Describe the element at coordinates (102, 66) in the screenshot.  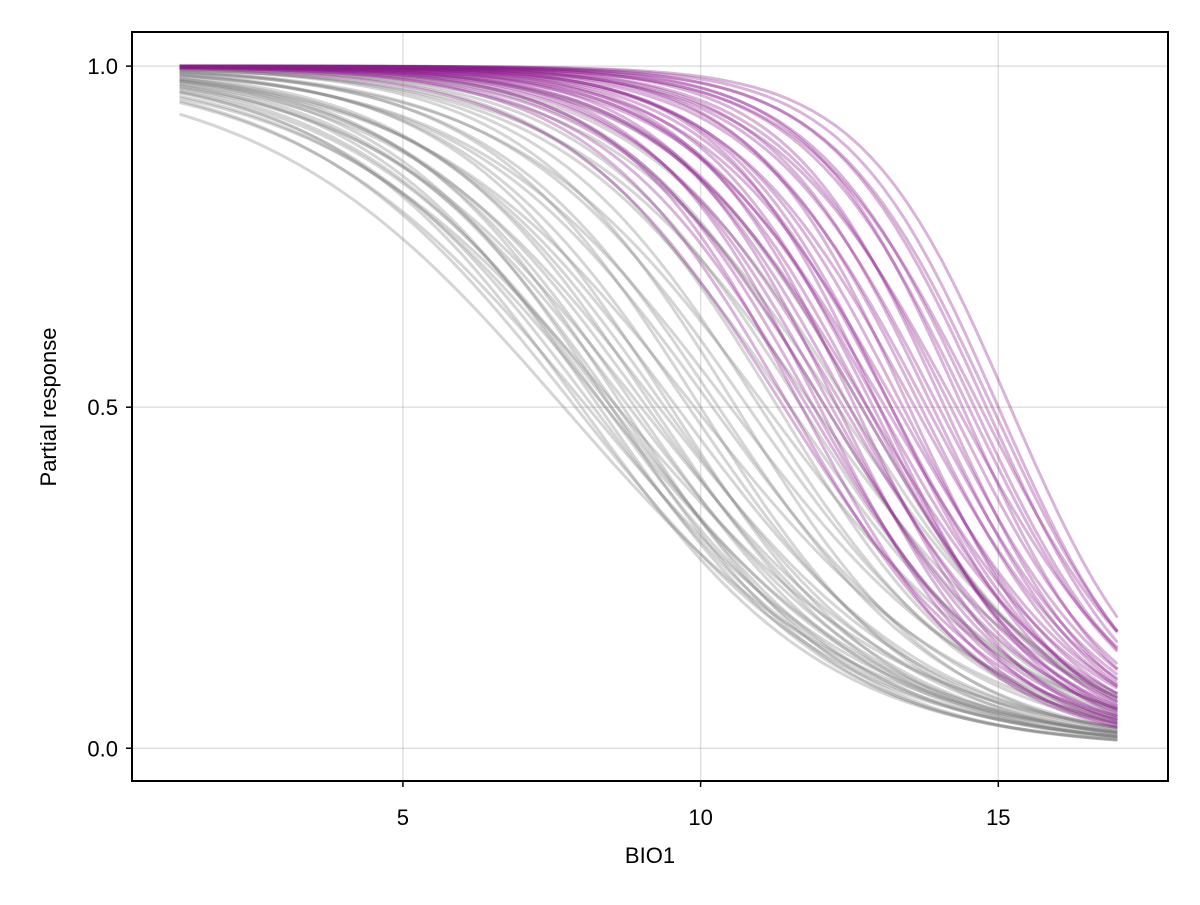
I see `y-tick-label: 1.0` at that location.